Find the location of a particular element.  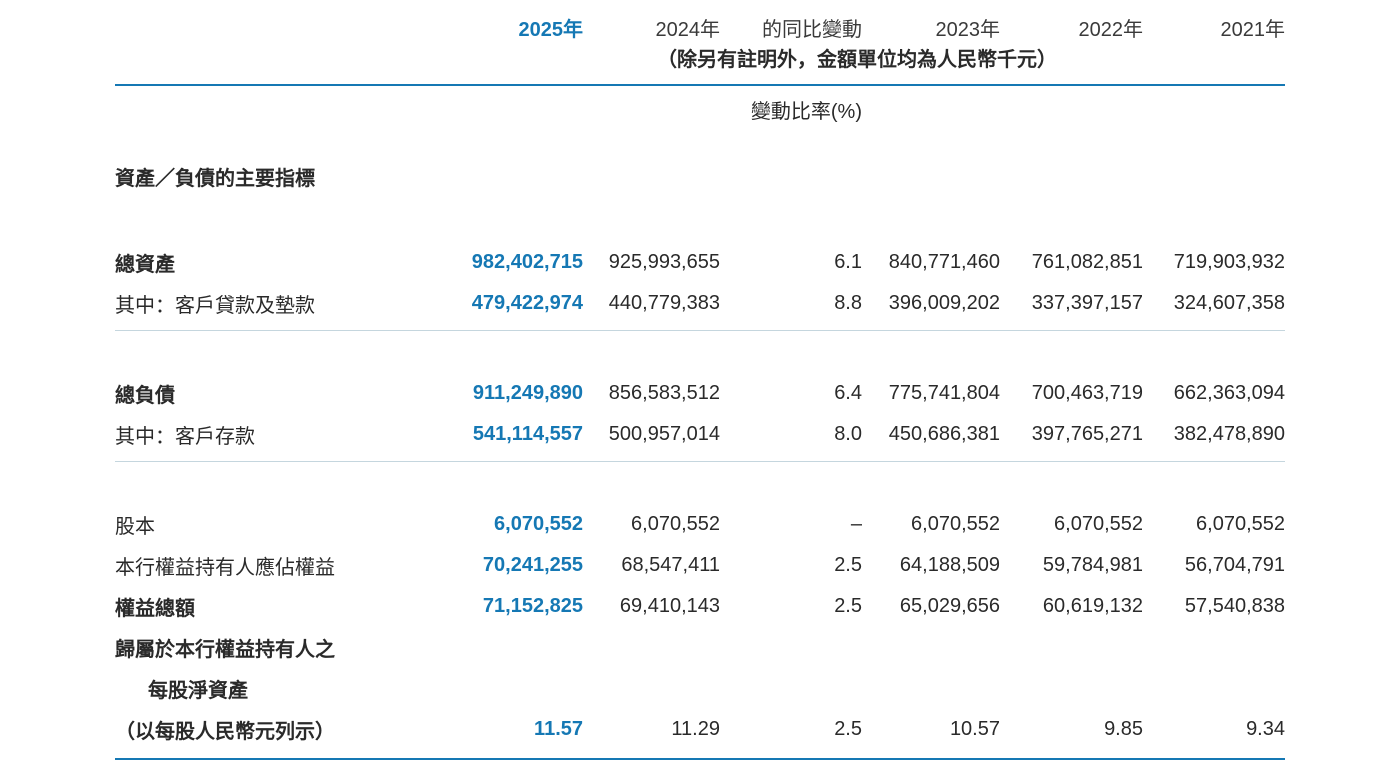

row-label: 歸屬於本行權益持有人之 is located at coordinates (225, 650).